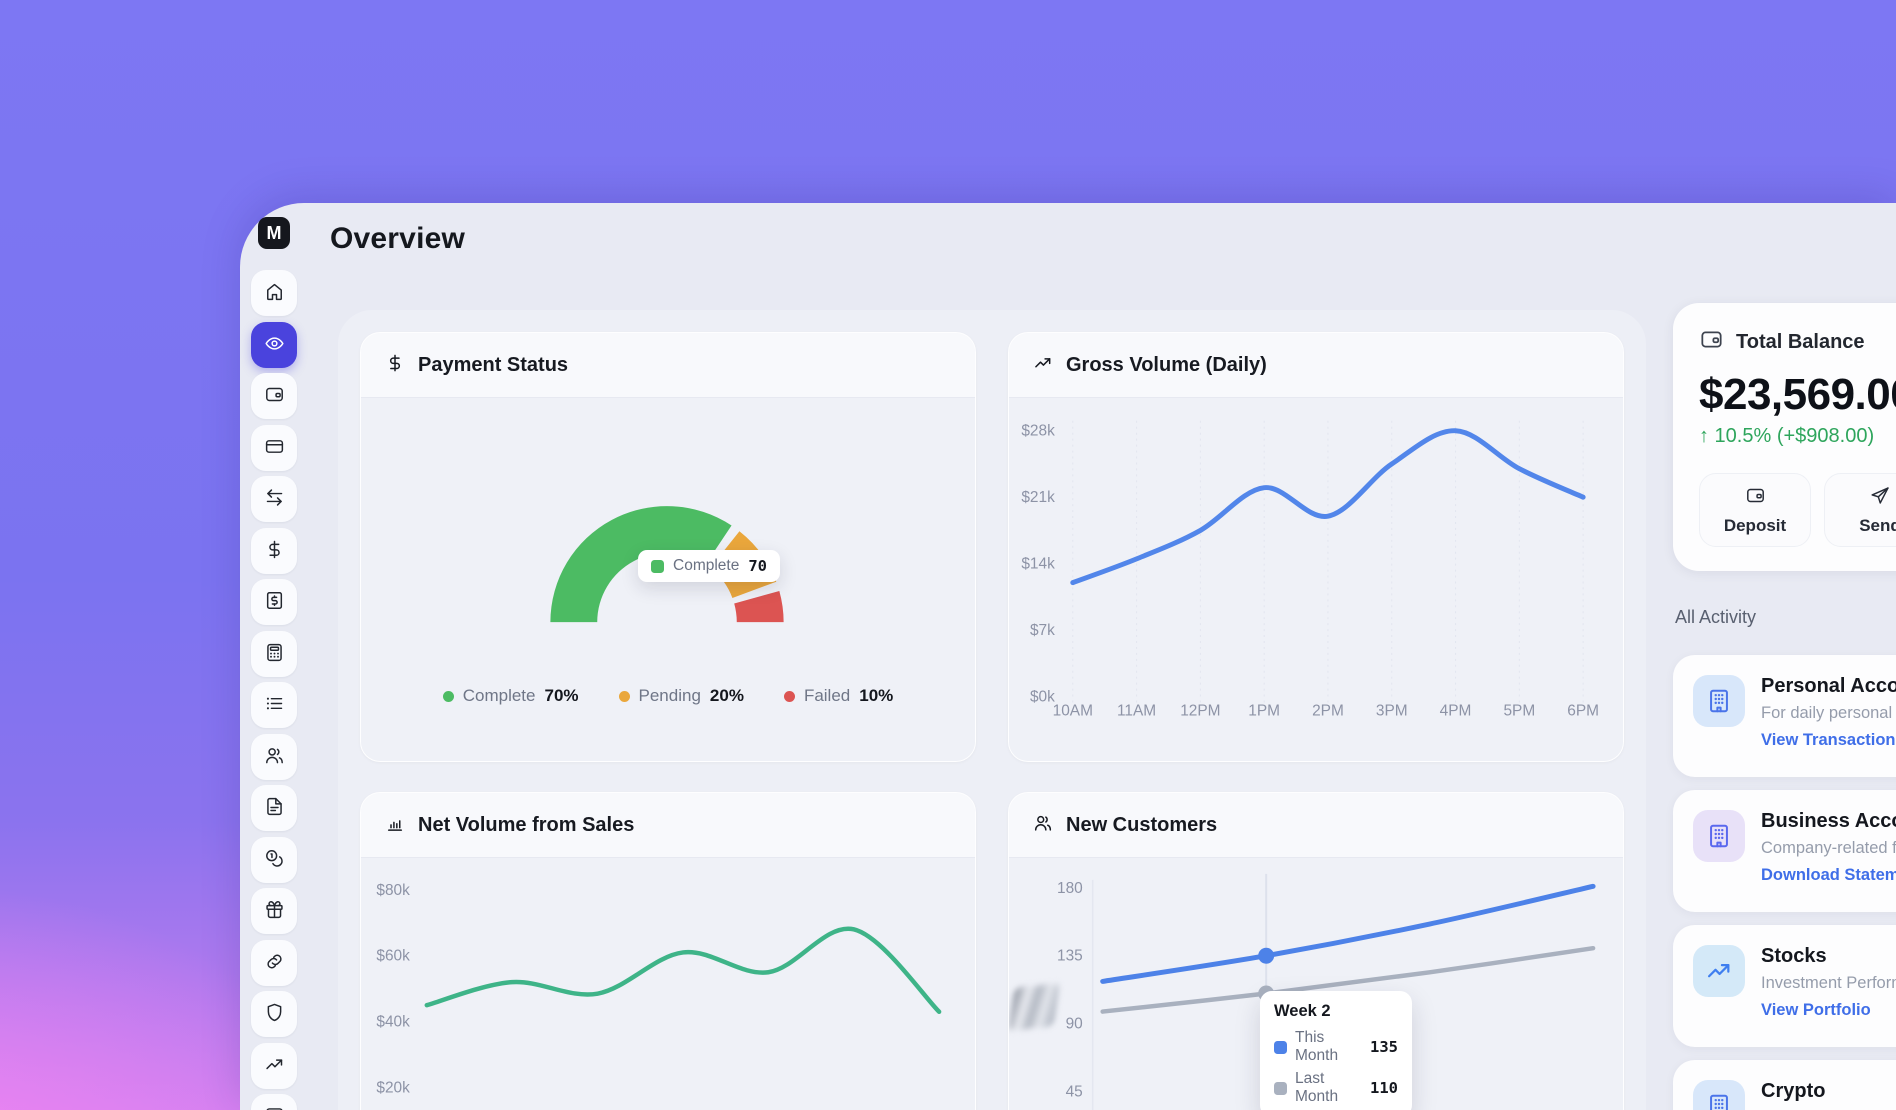 This screenshot has height=1110, width=1896. I want to click on payment-status-card: Payment Status Complete 70 Complete 70%, so click(668, 547).